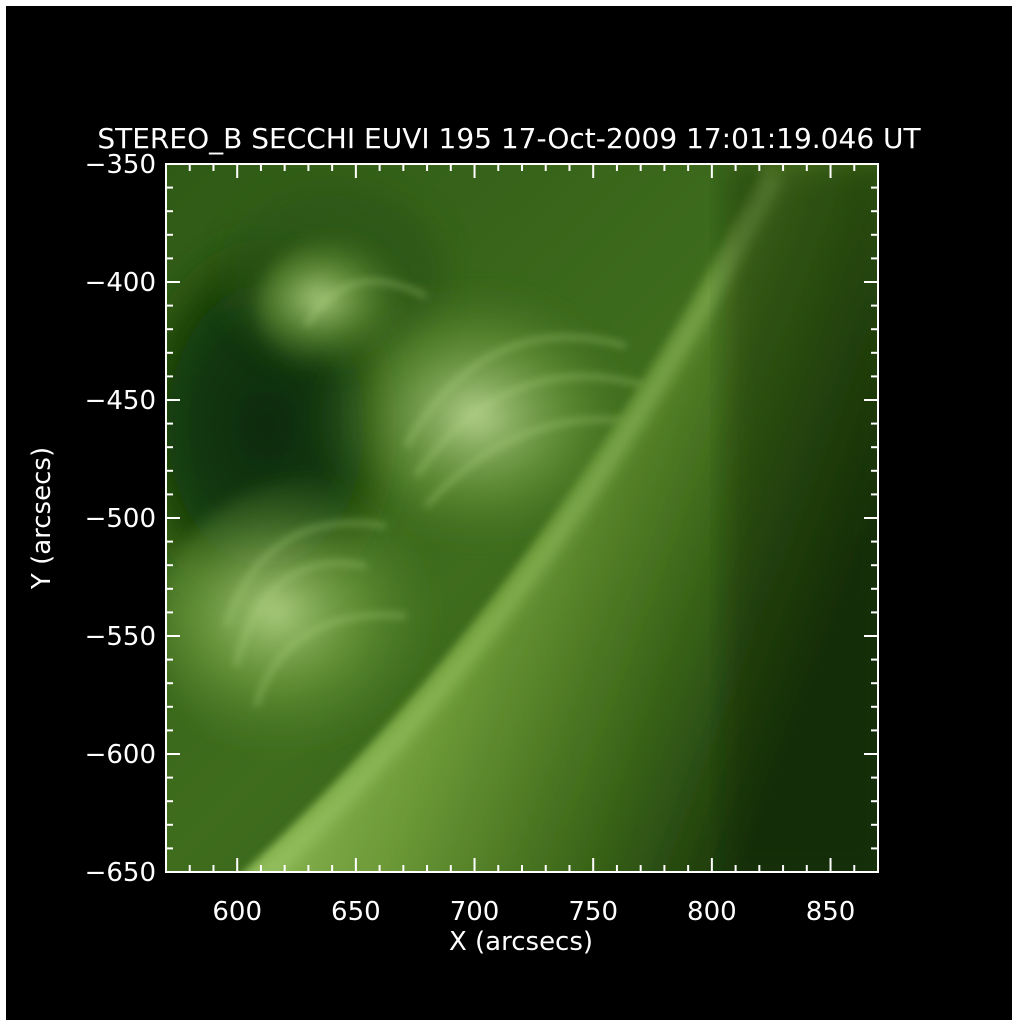  I want to click on y-tick-label: −400, so click(120, 283).